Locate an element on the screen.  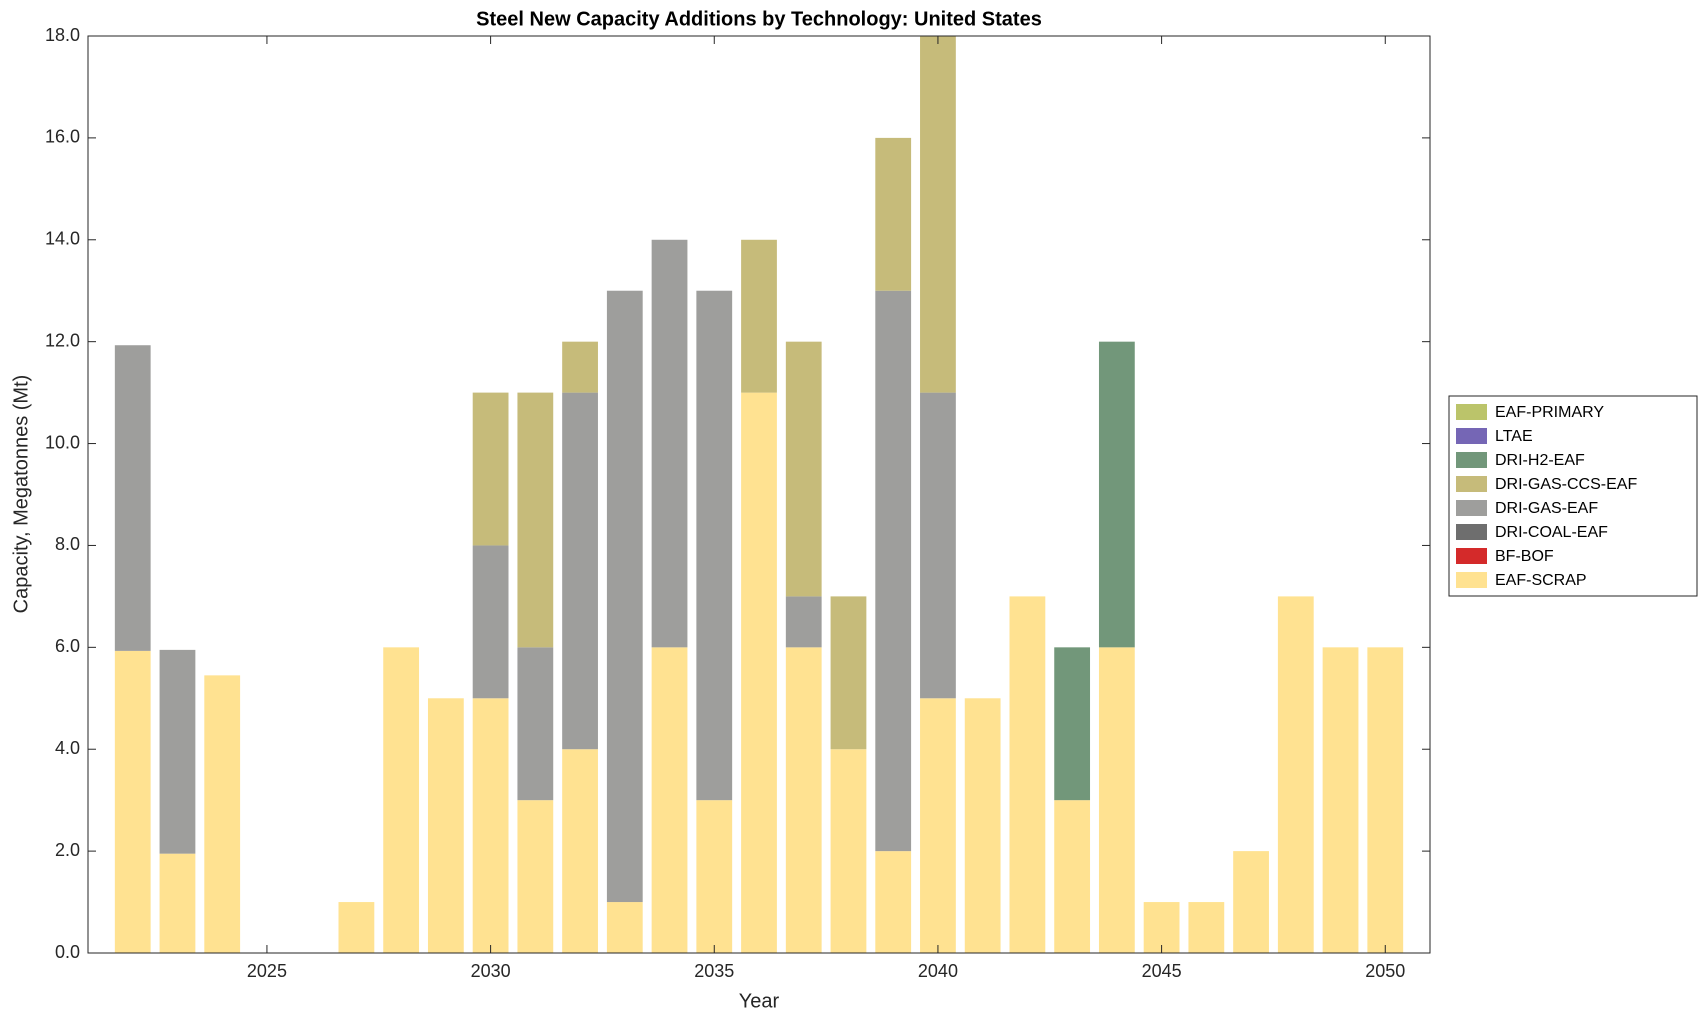
legend-label: DRI-GAS-CCS-EAF is located at coordinates (1566, 484).